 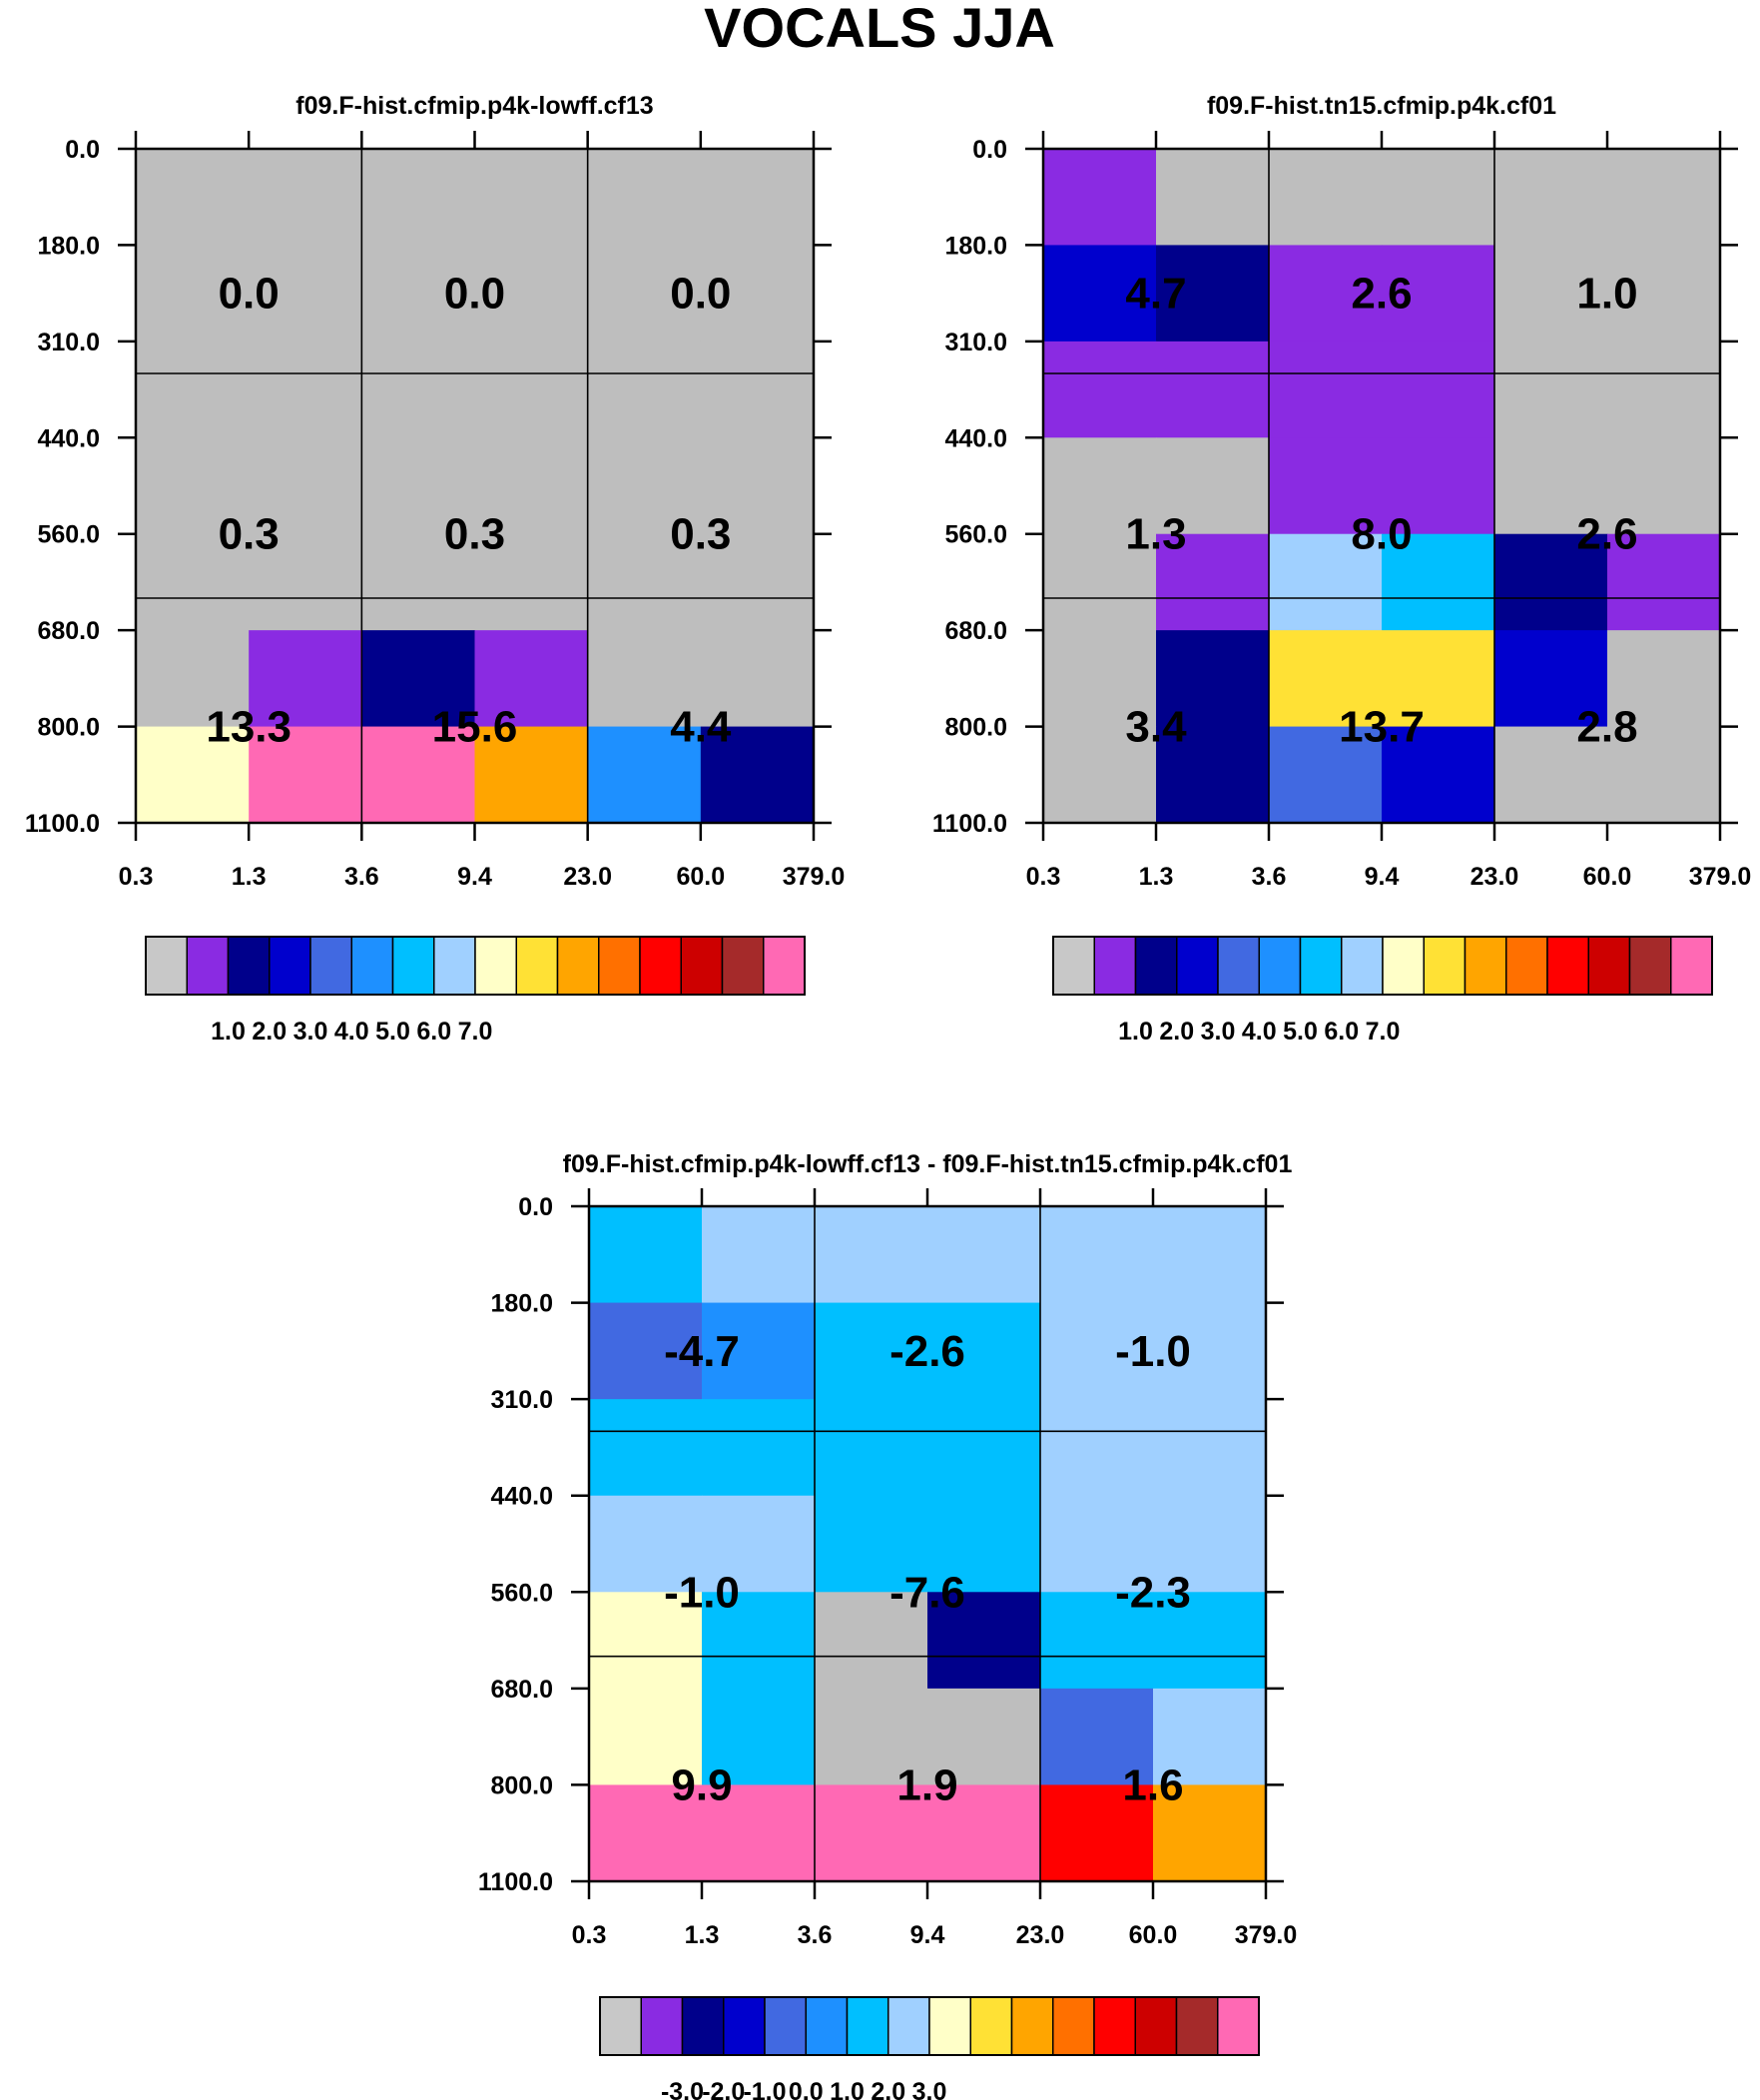 I want to click on x-tick-label: 379.0, so click(x=1720, y=877).